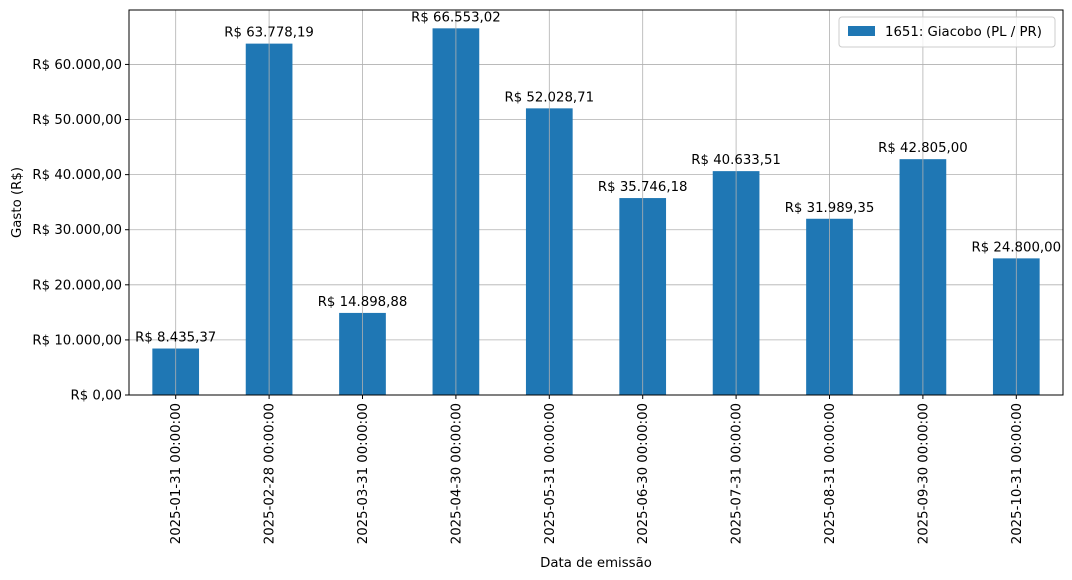 Image resolution: width=1072 pixels, height=580 pixels. What do you see at coordinates (96, 396) in the screenshot?
I see `y-tick-label: R$ 0,00` at bounding box center [96, 396].